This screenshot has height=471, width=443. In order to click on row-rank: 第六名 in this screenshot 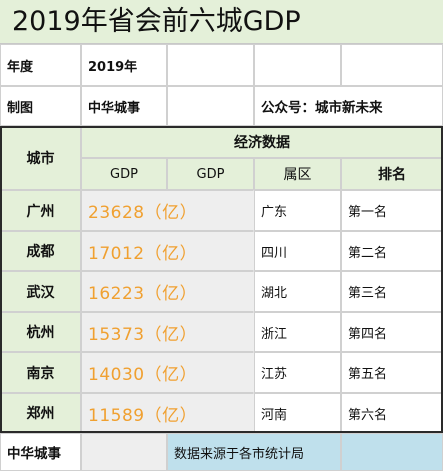, I will do `click(392, 413)`.